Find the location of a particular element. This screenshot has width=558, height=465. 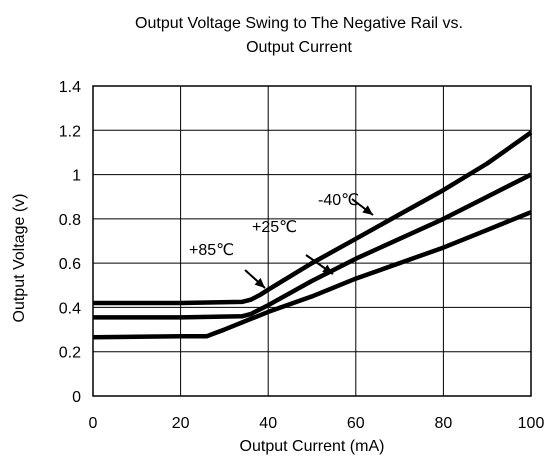

y-tick-label: 0.8 is located at coordinates (70, 220).